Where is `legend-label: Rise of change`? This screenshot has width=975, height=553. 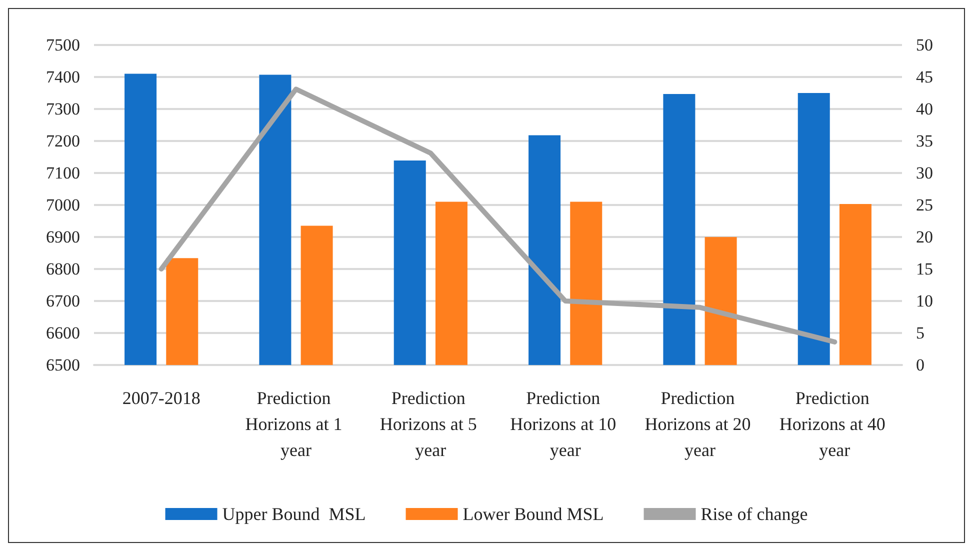 legend-label: Rise of change is located at coordinates (754, 514).